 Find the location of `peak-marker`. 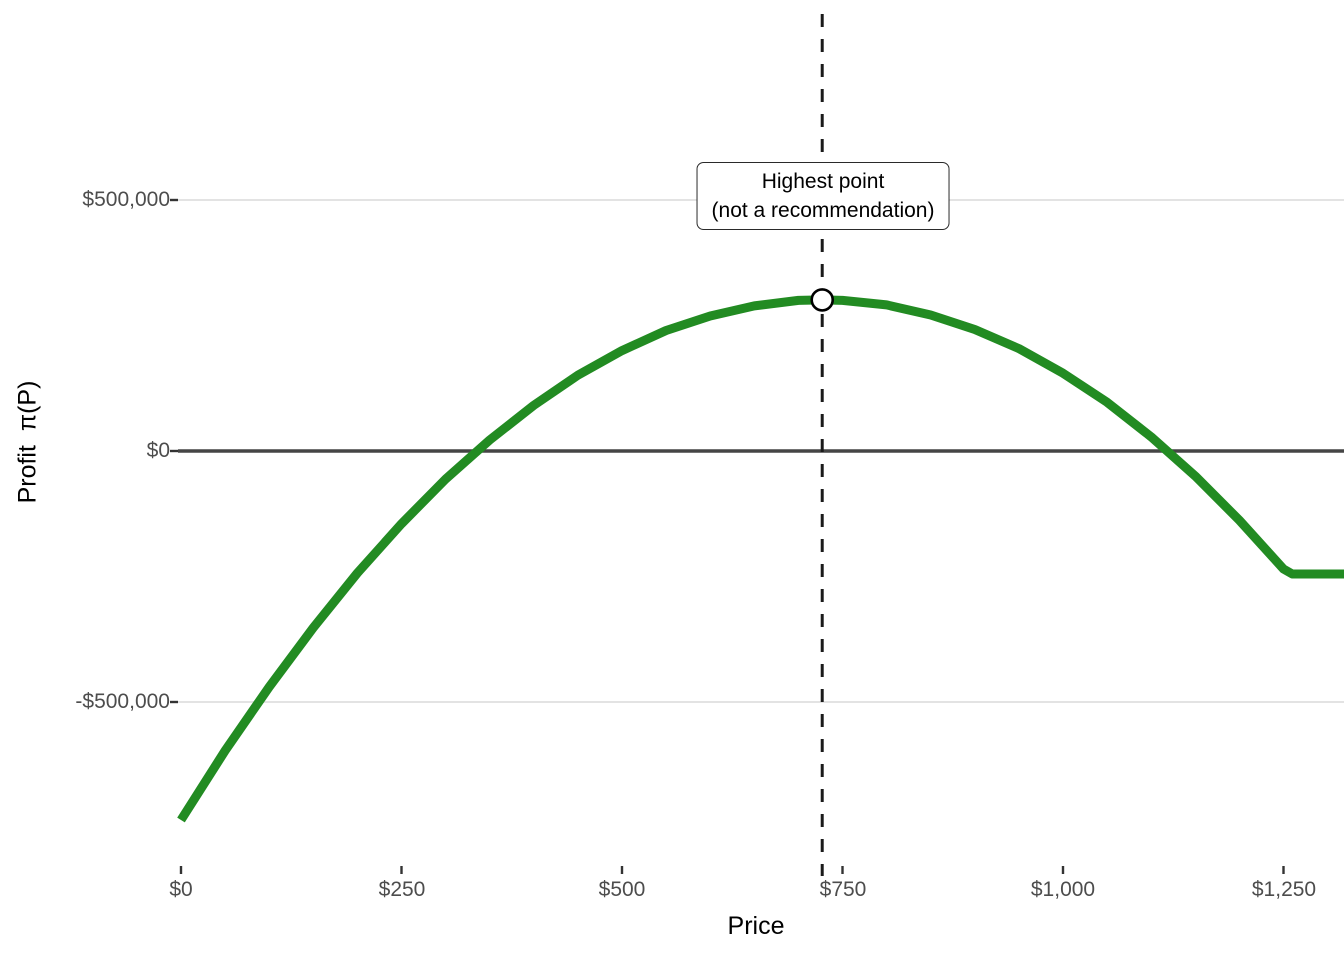

peak-marker is located at coordinates (822, 300).